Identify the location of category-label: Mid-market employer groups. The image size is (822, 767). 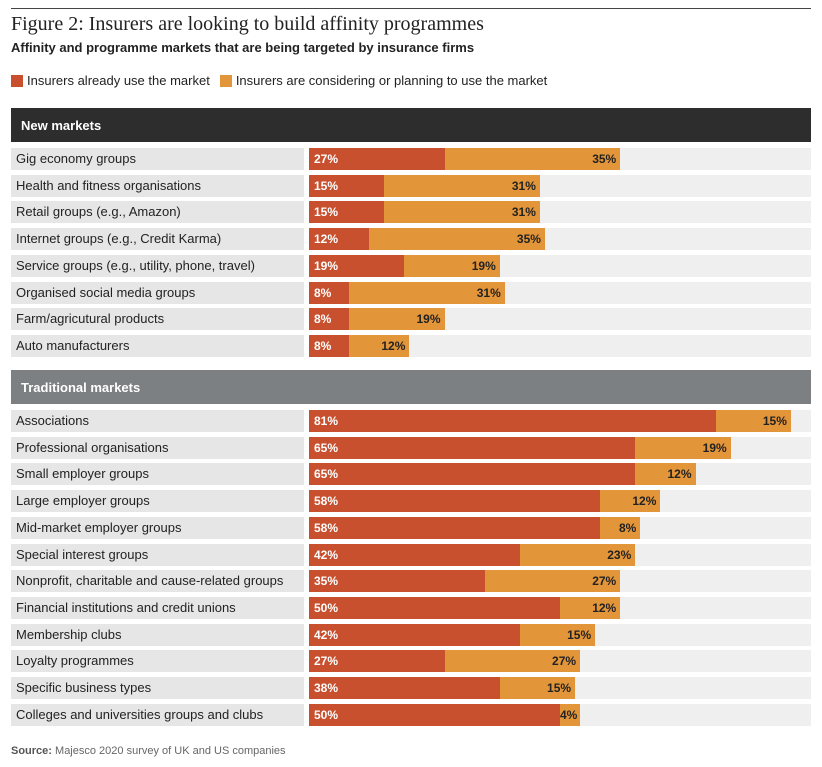
(157, 527).